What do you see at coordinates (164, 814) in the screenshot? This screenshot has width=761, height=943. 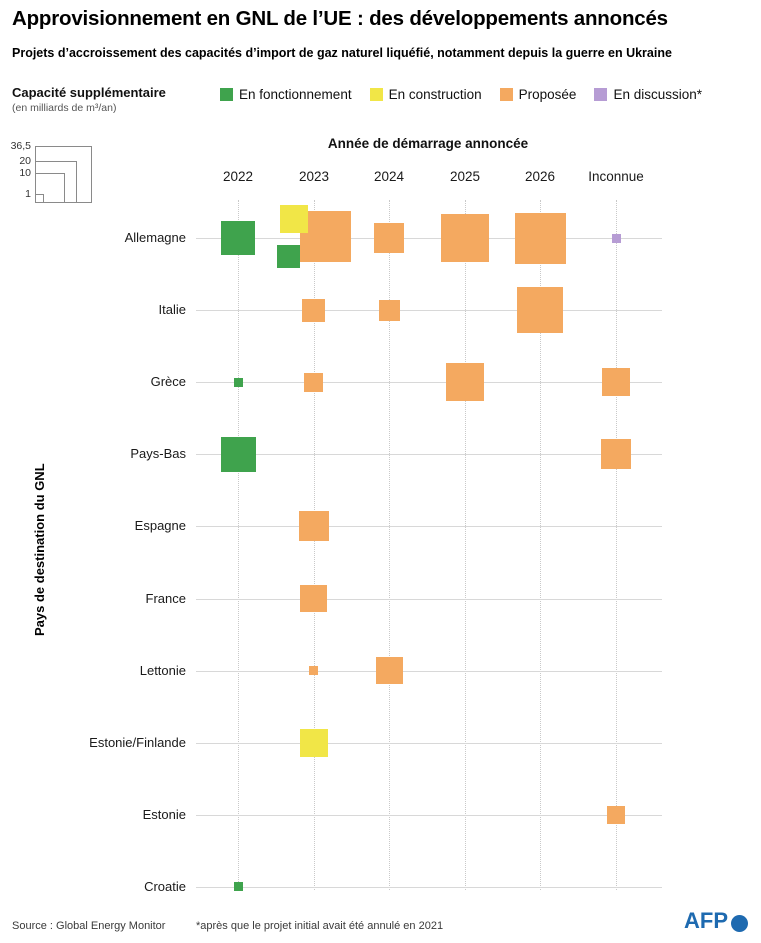 I see `row-label: Estonie` at bounding box center [164, 814].